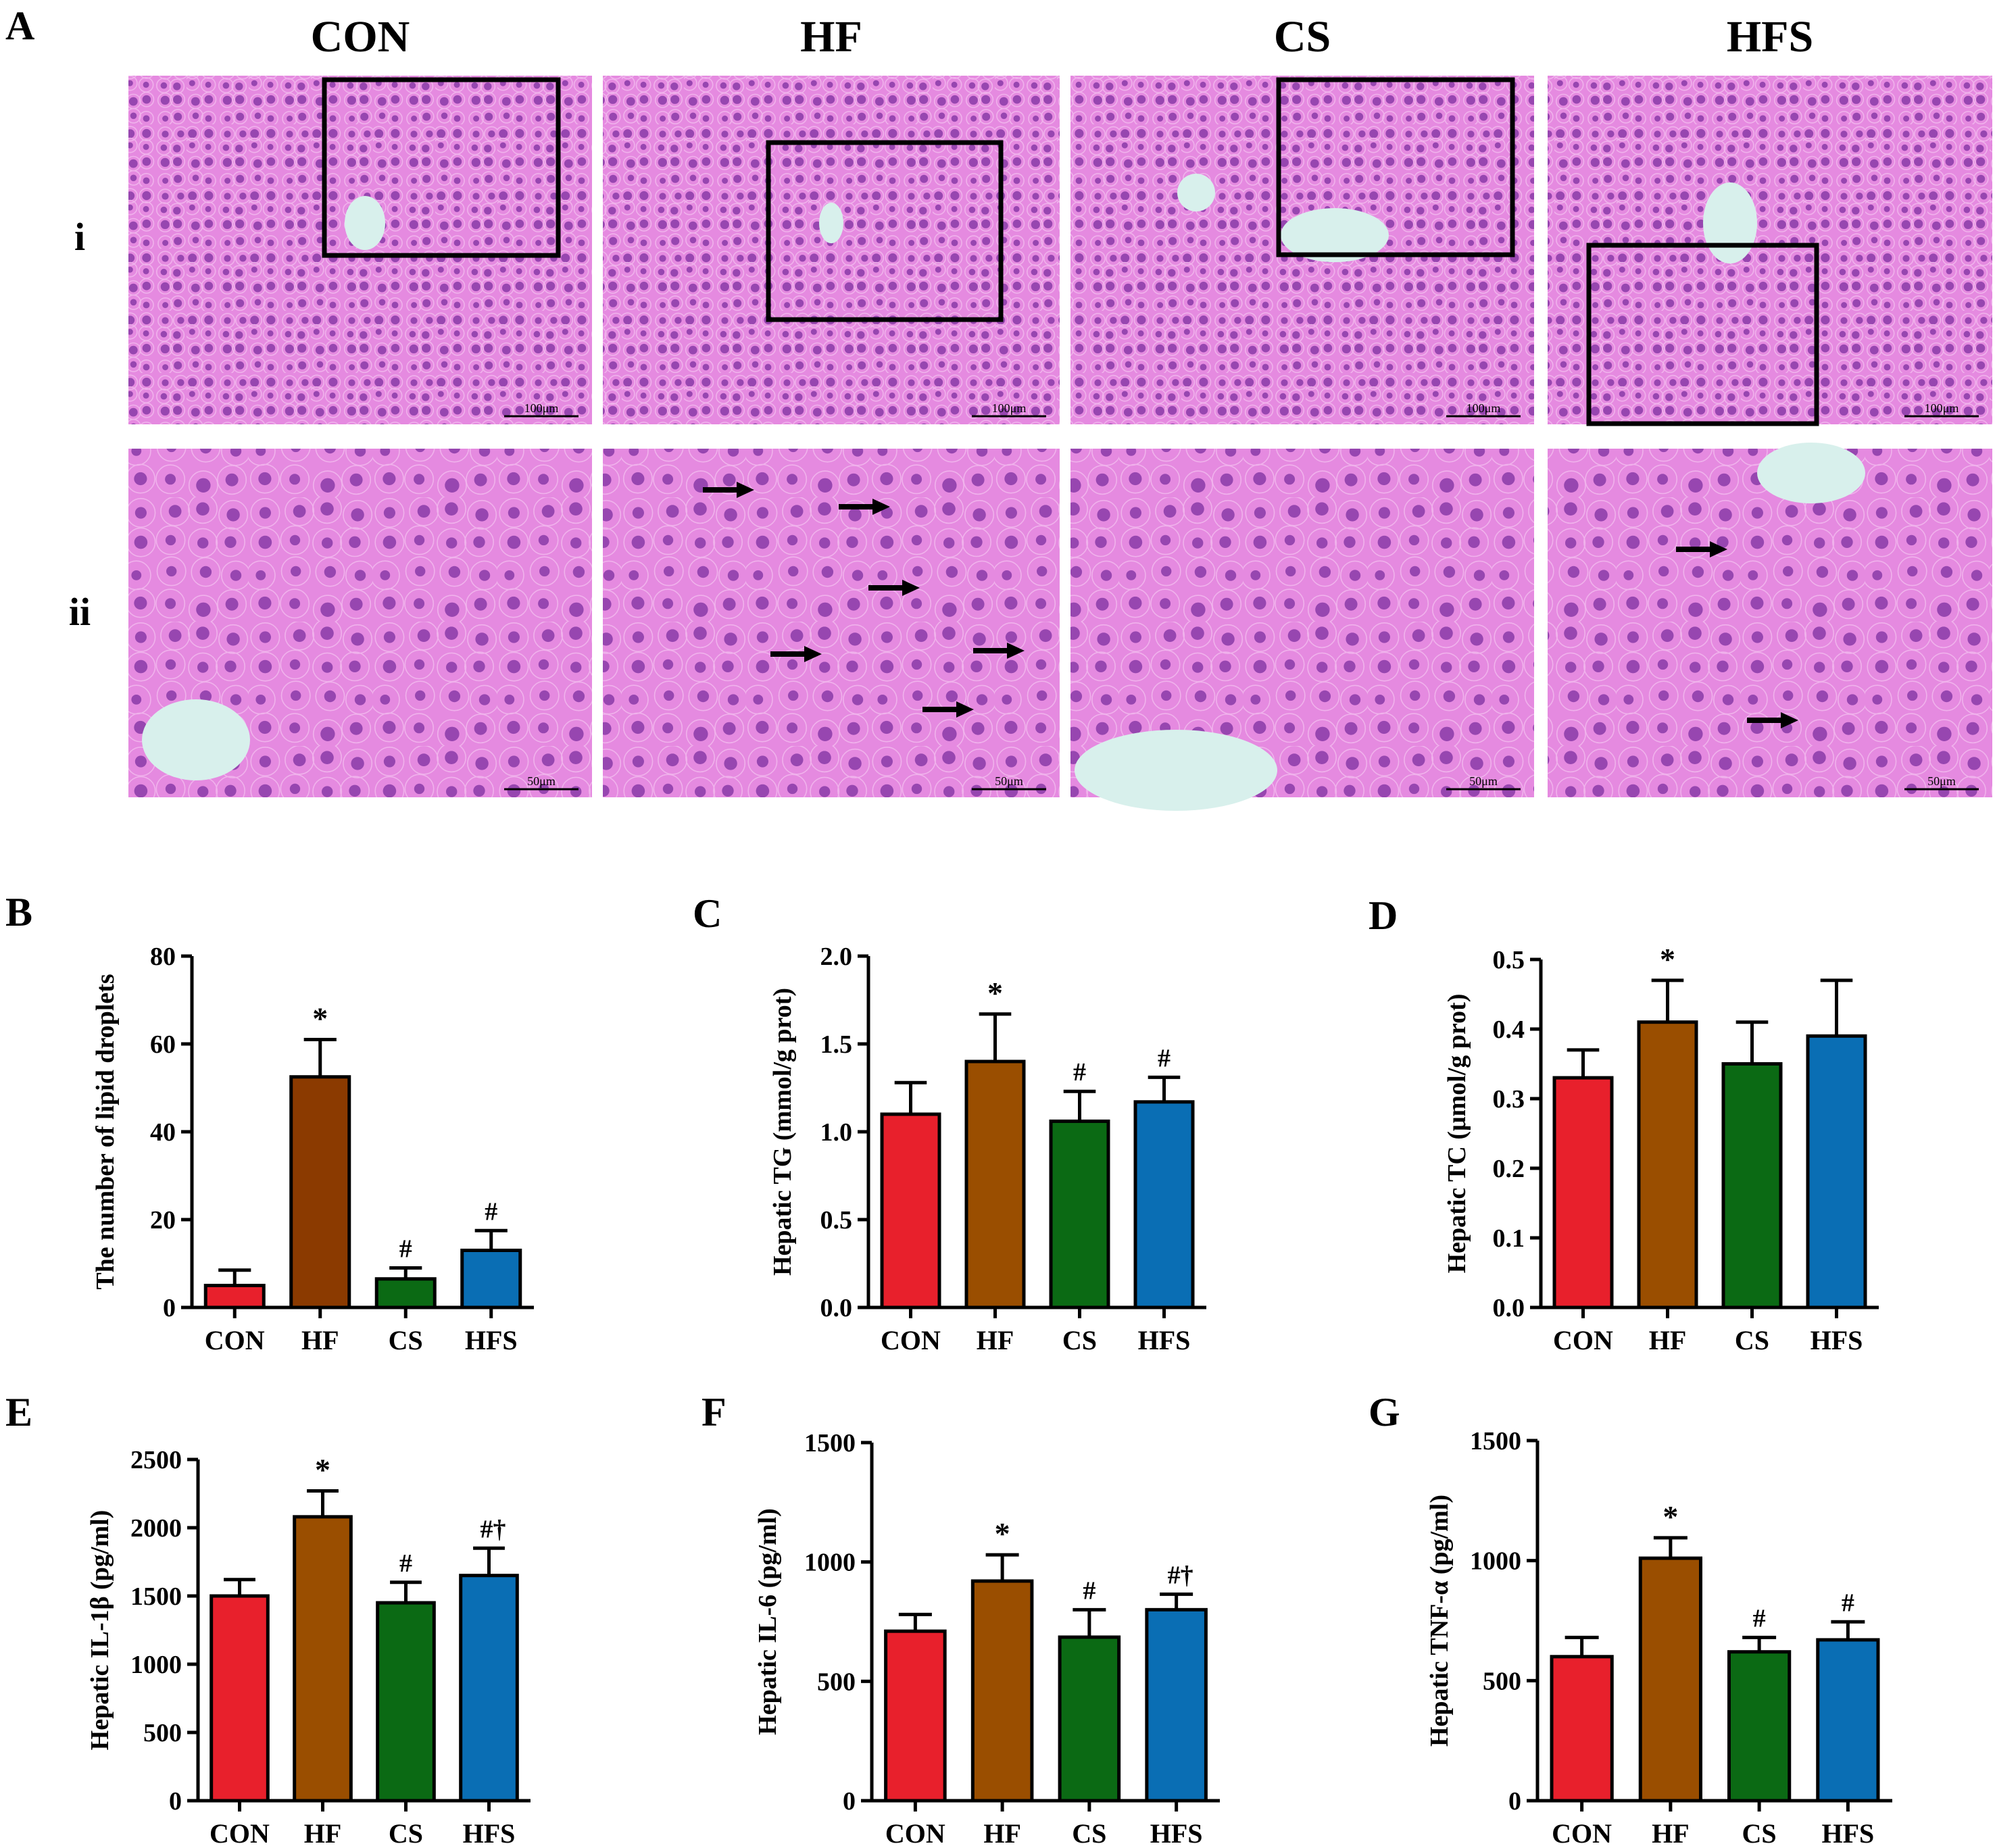 The height and width of the screenshot is (1848, 1995). I want to click on panel-letter-g: G, so click(1384, 1412).